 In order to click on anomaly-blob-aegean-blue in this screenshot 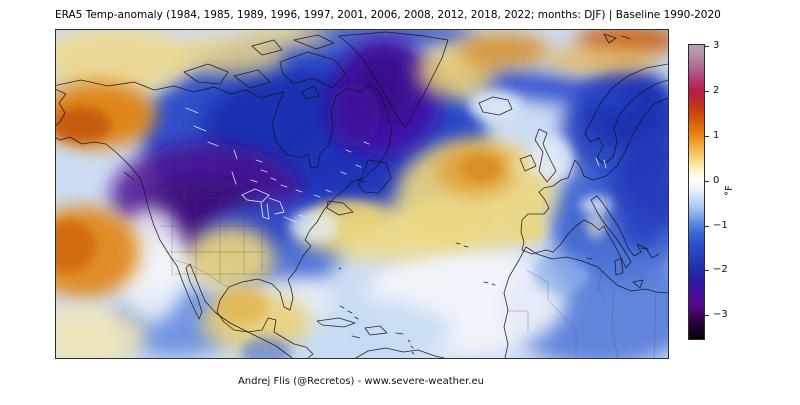, I will do `click(641, 230)`.